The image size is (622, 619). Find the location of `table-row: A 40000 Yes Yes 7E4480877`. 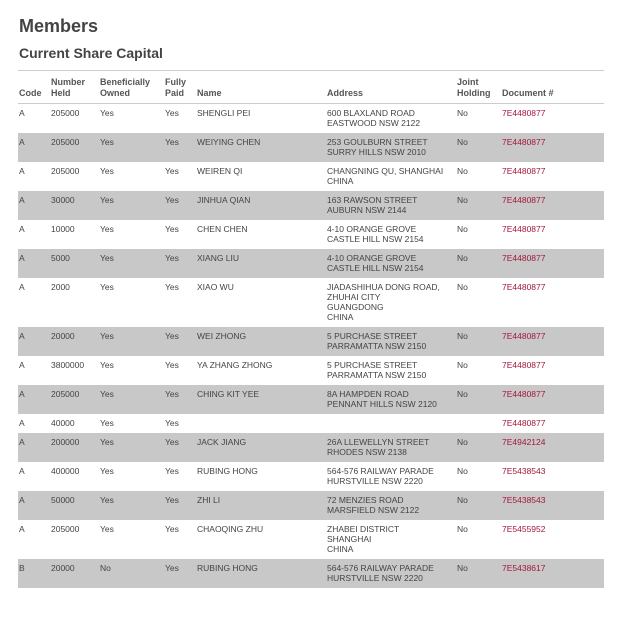

table-row: A 40000 Yes Yes 7E4480877 is located at coordinates (311, 423).